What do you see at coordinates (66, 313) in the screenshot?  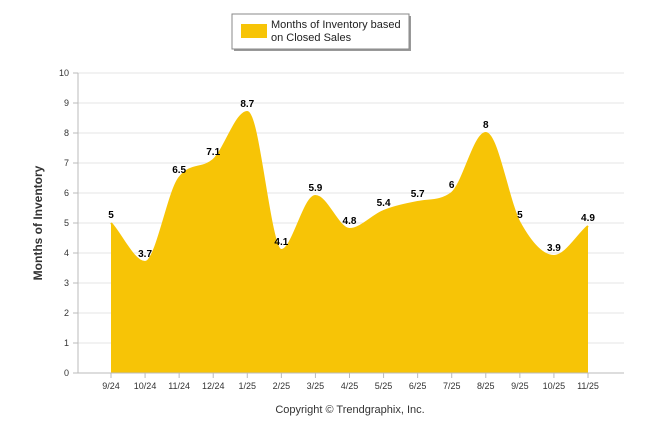 I see `y-tick-label: 2` at bounding box center [66, 313].